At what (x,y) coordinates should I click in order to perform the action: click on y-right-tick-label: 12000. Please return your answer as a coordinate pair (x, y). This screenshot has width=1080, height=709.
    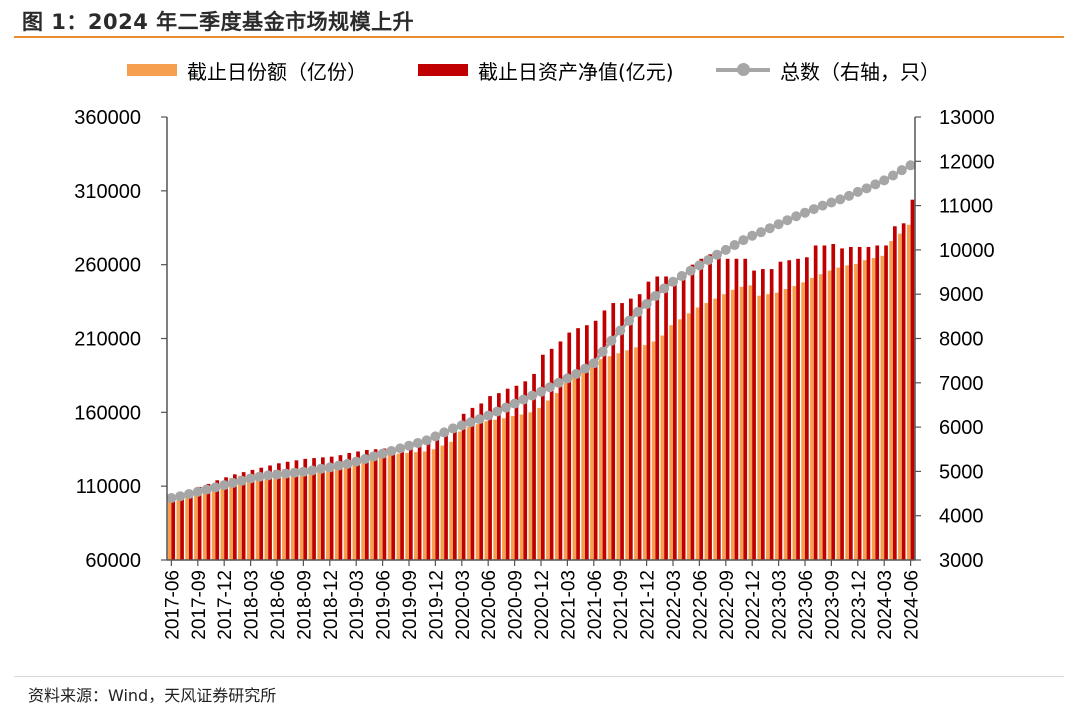
    Looking at the image, I should click on (967, 162).